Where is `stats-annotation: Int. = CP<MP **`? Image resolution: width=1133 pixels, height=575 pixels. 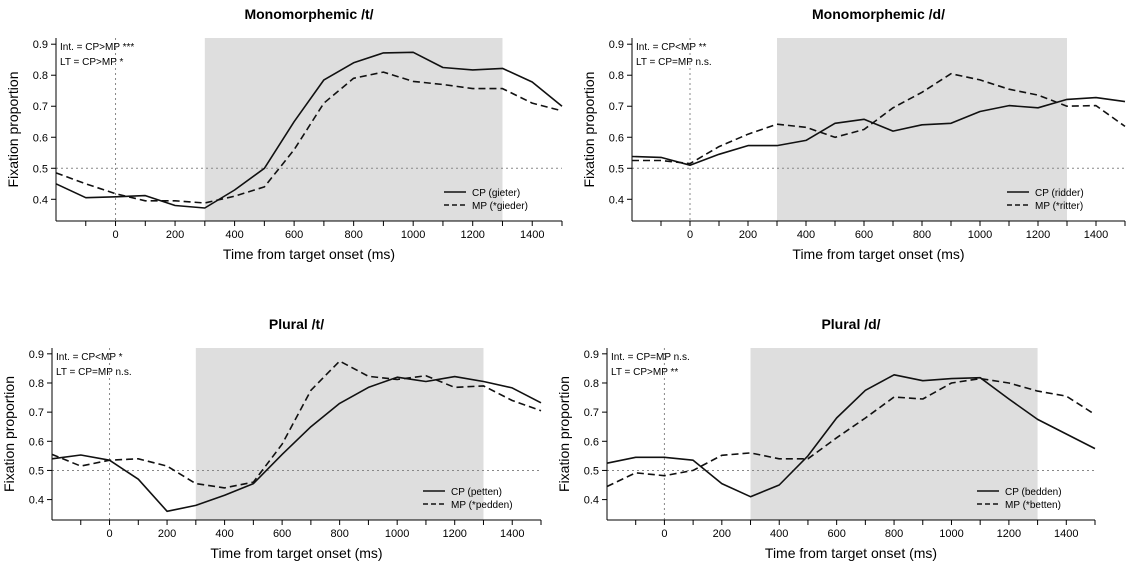
stats-annotation: Int. = CP<MP ** is located at coordinates (671, 47).